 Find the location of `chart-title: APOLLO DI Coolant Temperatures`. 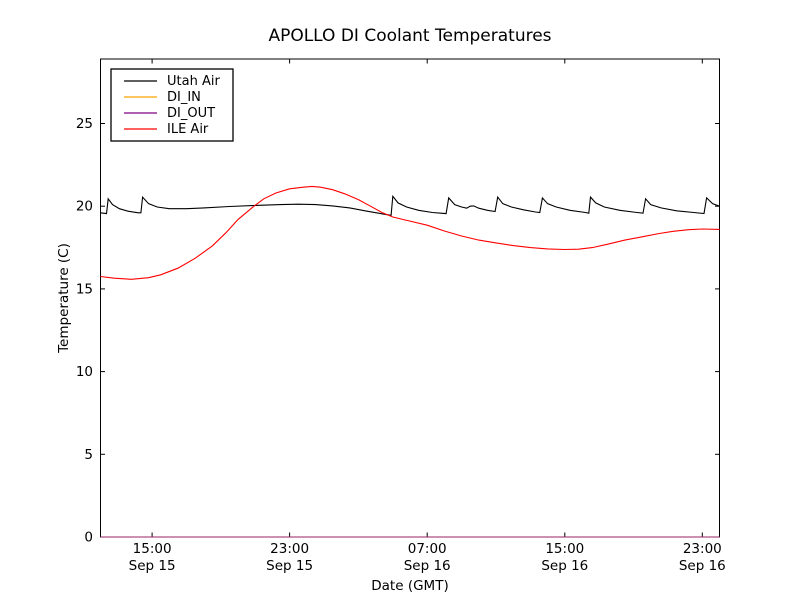

chart-title: APOLLO DI Coolant Temperatures is located at coordinates (409, 36).